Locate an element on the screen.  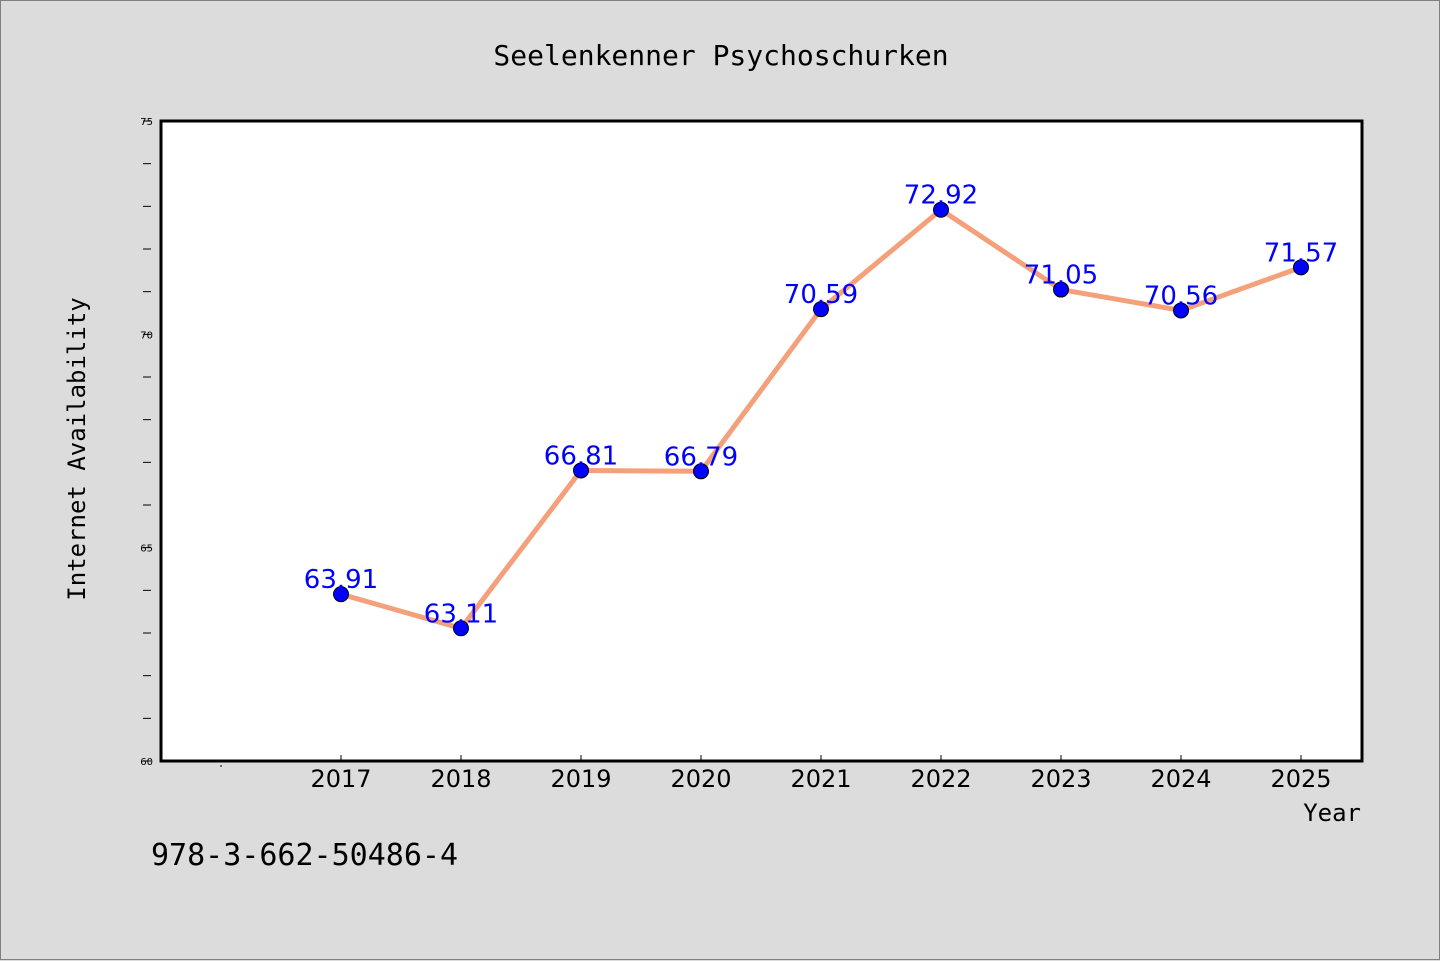
x-tick-label: 2018 is located at coordinates (460, 779).